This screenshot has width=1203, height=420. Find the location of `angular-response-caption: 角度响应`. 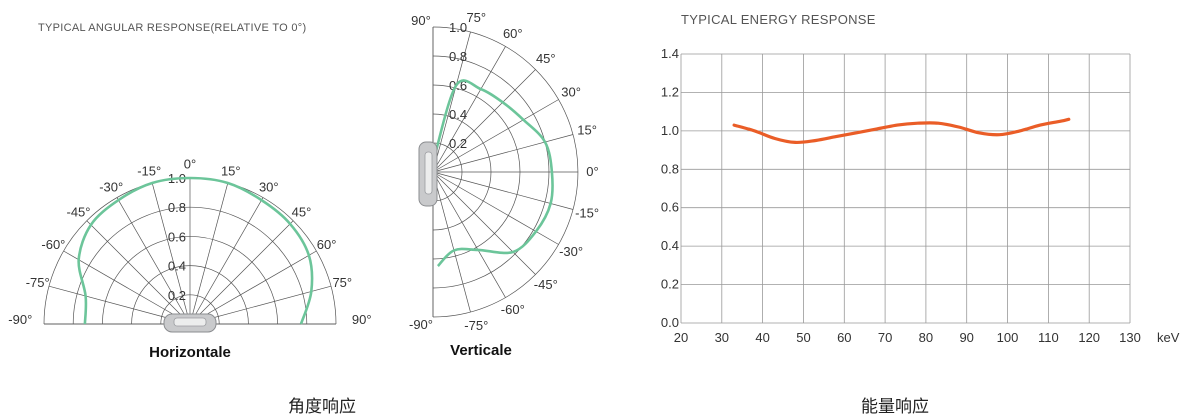

angular-response-caption: 角度响应 is located at coordinates (322, 407).